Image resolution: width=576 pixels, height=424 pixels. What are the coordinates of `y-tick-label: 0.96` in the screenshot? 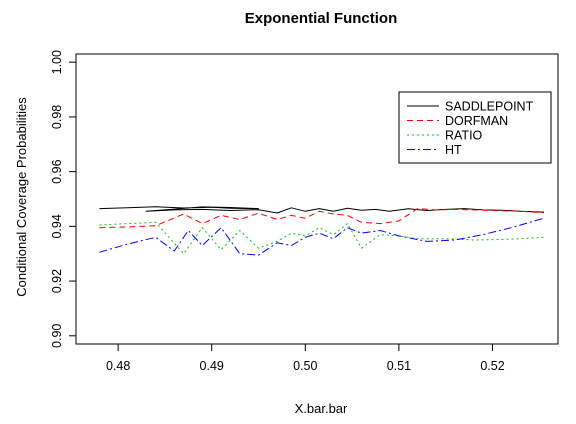 It's located at (57, 171).